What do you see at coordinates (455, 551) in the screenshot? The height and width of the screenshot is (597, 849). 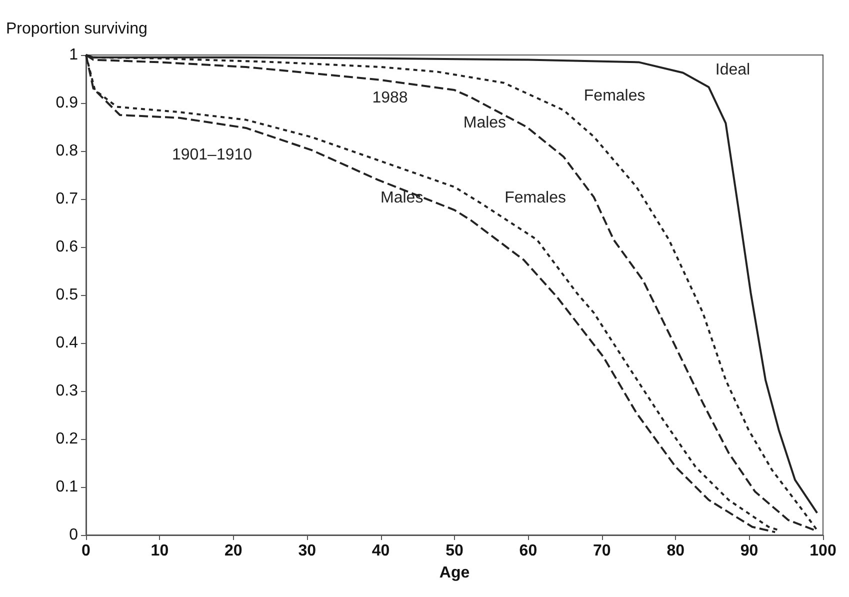 I see `x-tick-label: 50` at bounding box center [455, 551].